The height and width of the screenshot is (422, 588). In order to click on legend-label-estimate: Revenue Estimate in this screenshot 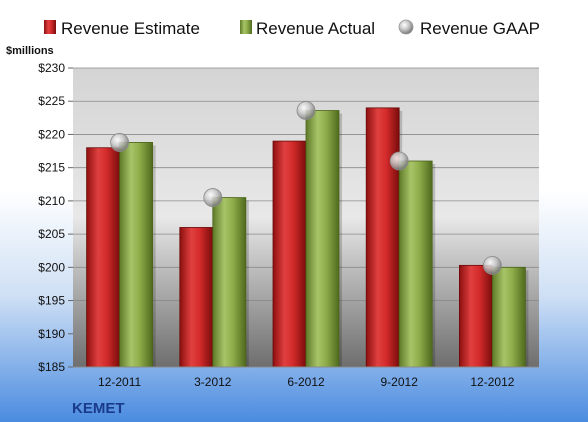, I will do `click(130, 28)`.